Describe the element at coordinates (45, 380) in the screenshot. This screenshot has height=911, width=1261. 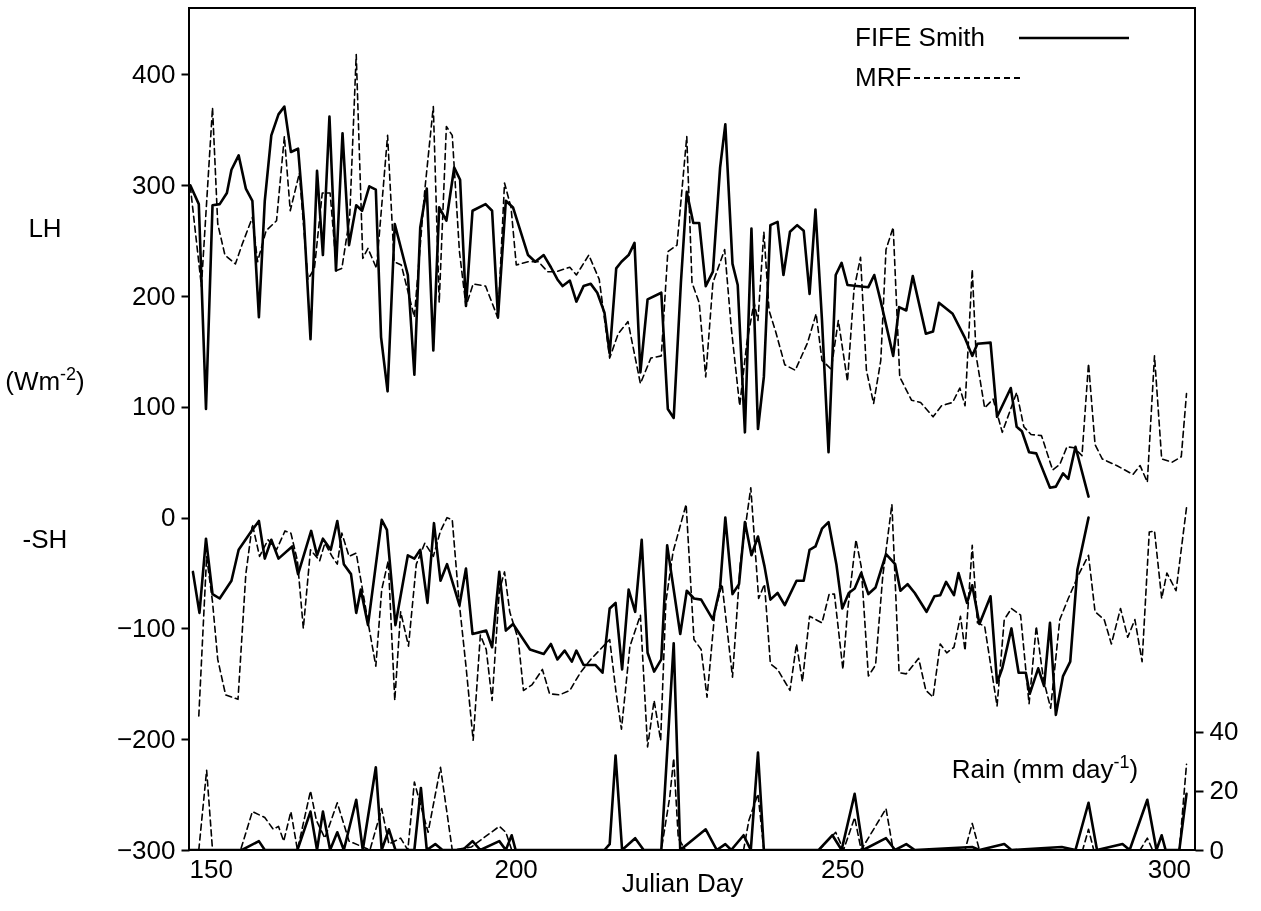
I see `y-axis-title: (Wm$^{-2}$)` at that location.